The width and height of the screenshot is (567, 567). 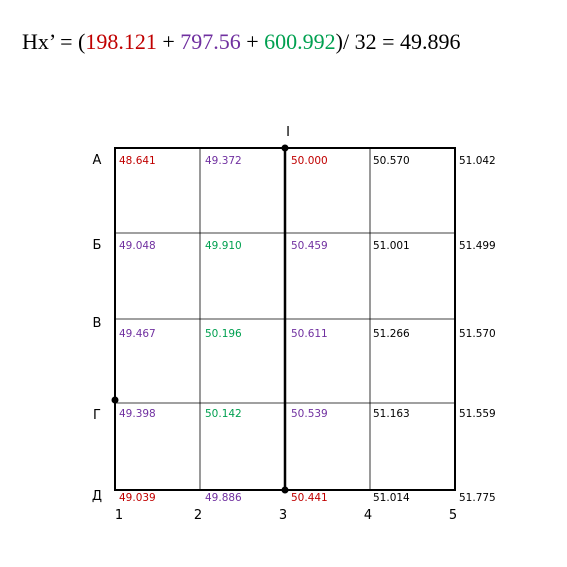 What do you see at coordinates (137, 246) in the screenshot?
I see `cell-value: 49.048` at bounding box center [137, 246].